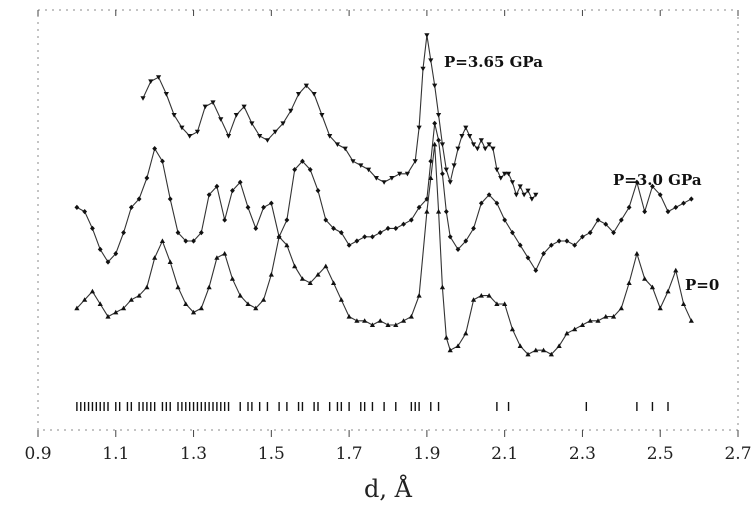 Image resolution: width=755 pixels, height=508 pixels. I want to click on x-tick-label: 1.5, so click(271, 454).